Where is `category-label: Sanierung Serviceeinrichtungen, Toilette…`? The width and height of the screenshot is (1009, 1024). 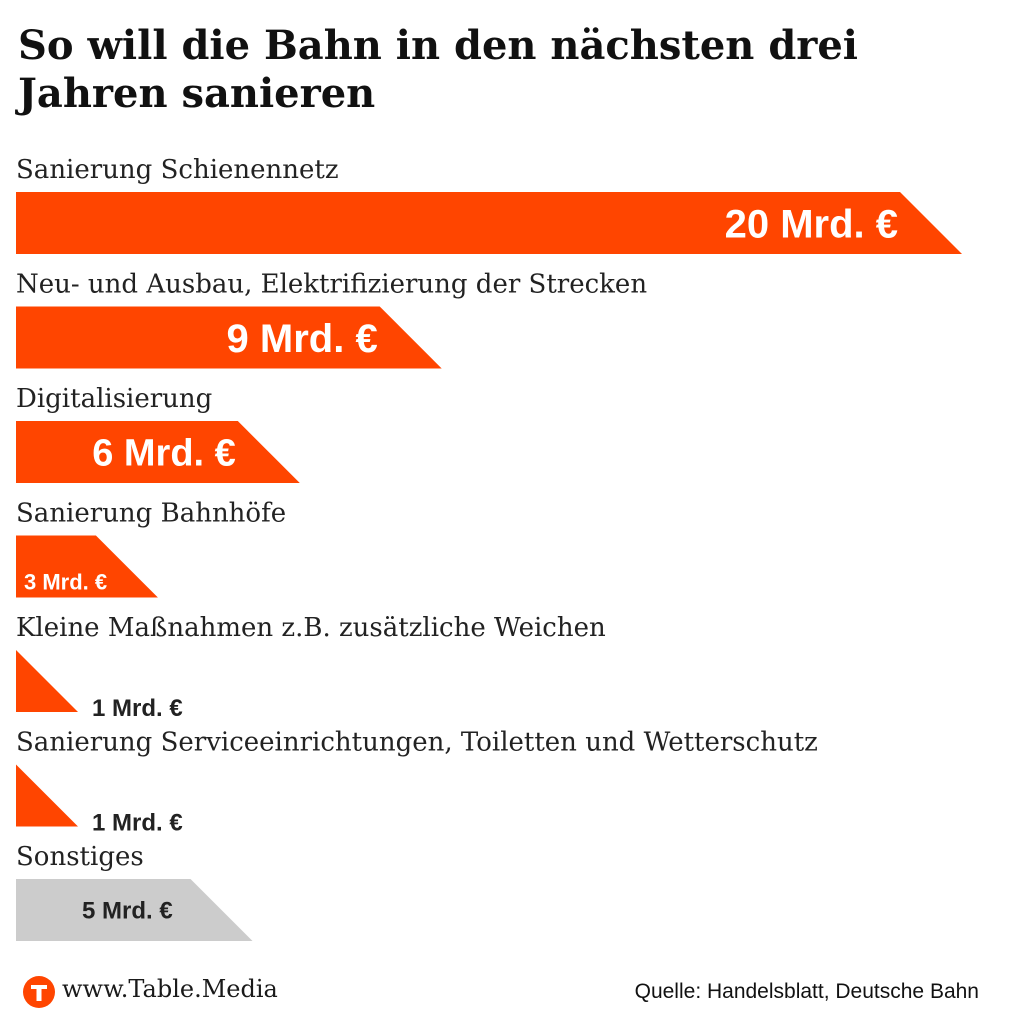
category-label: Sanierung Serviceeinrichtungen, Toilette… is located at coordinates (417, 743).